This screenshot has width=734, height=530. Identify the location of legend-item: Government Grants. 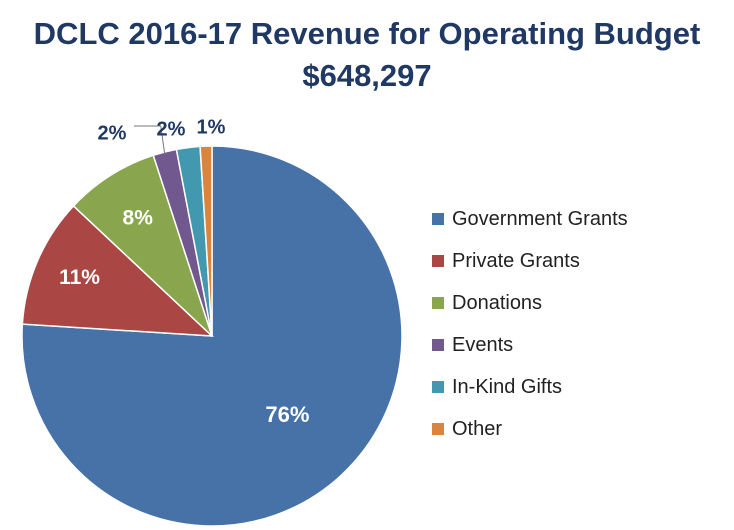
(530, 219).